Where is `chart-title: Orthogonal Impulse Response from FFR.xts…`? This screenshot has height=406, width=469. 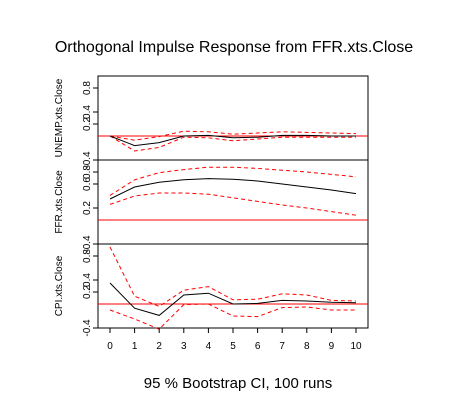
chart-title: Orthogonal Impulse Response from FFR.xts… is located at coordinates (234, 47).